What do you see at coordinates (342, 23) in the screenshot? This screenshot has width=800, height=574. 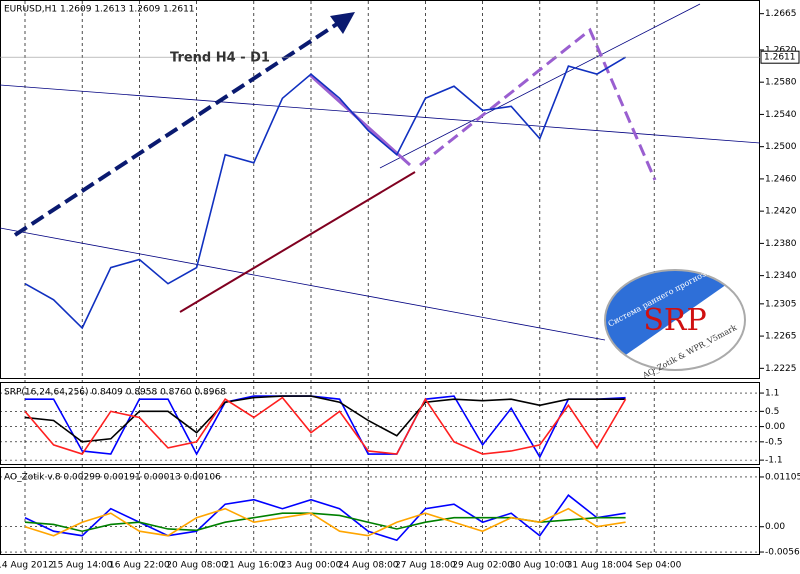 I see `arrow-head` at bounding box center [342, 23].